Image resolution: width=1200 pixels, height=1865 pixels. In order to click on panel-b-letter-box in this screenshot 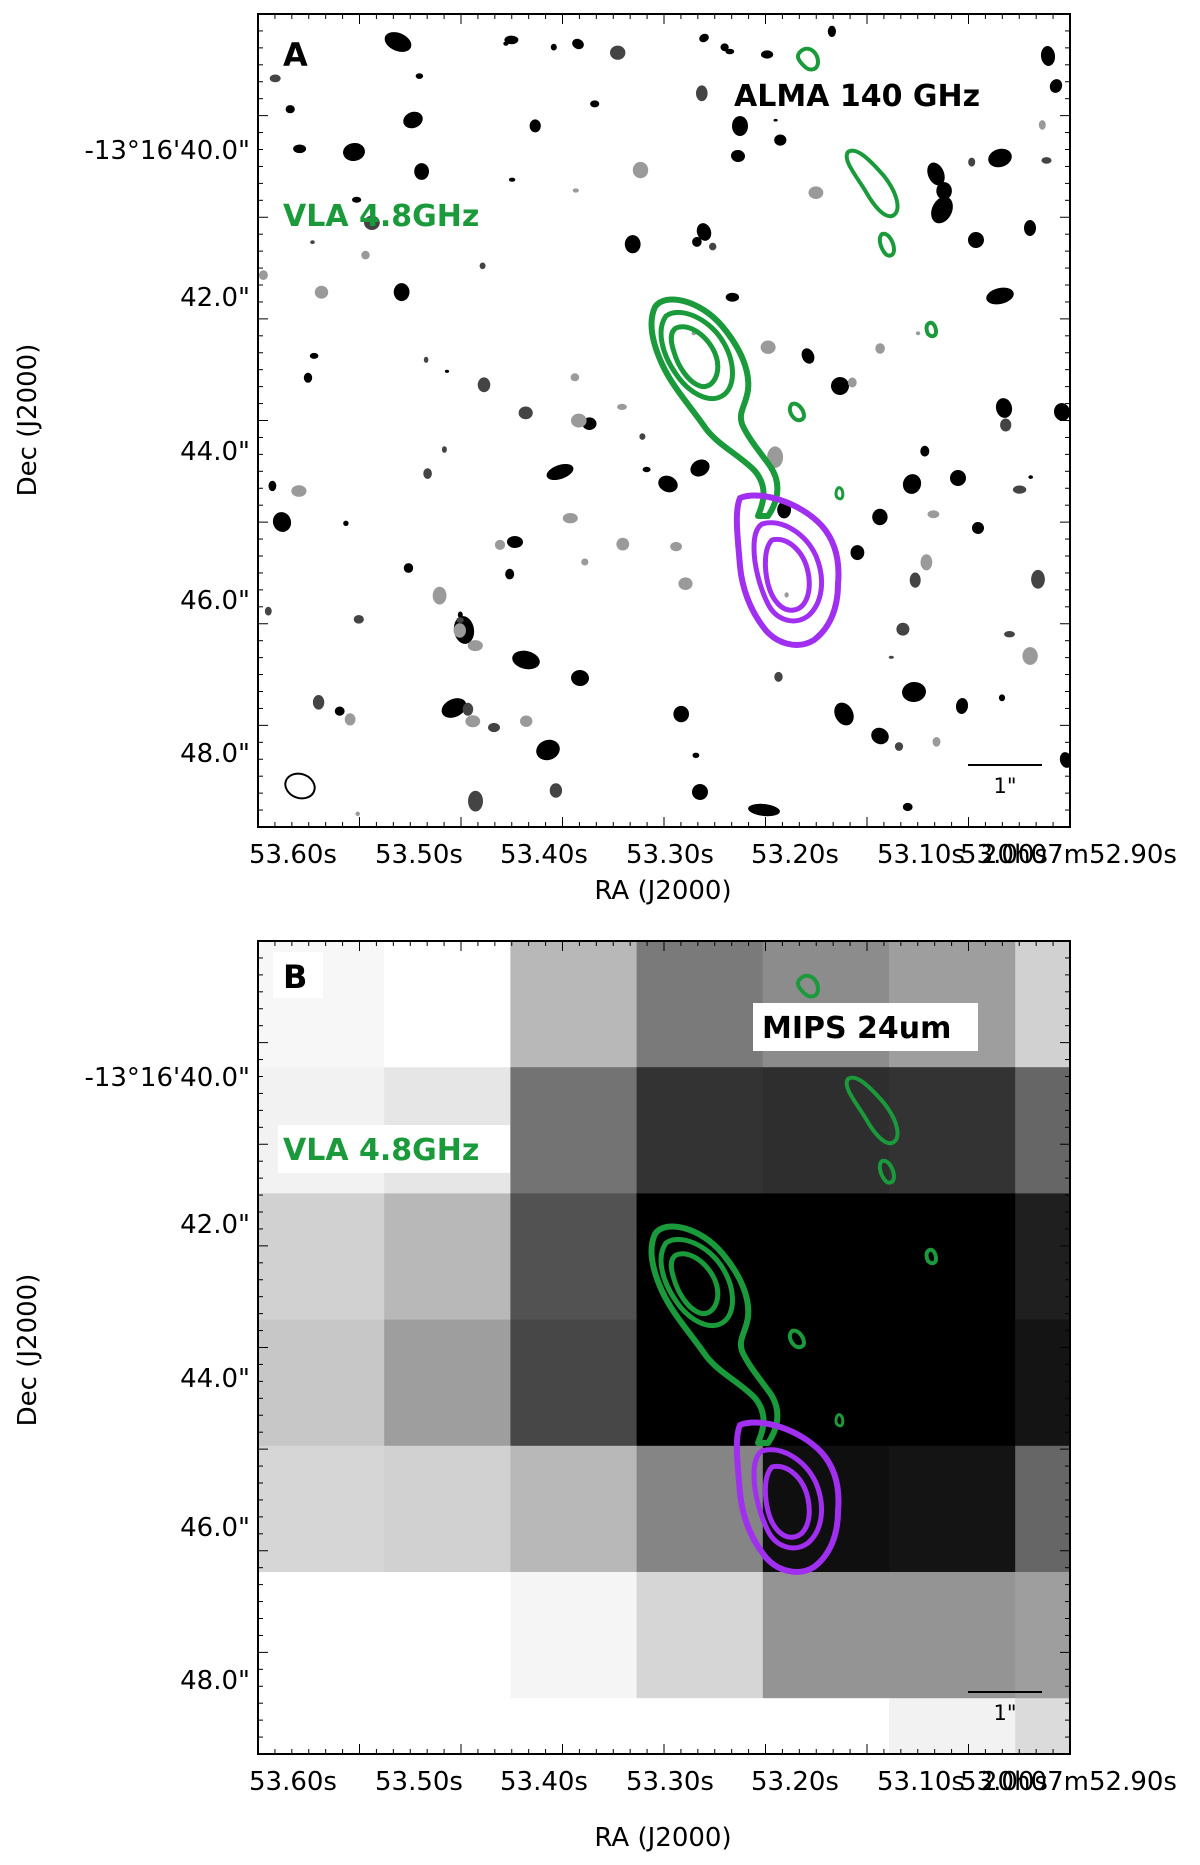, I will do `click(298, 975)`.